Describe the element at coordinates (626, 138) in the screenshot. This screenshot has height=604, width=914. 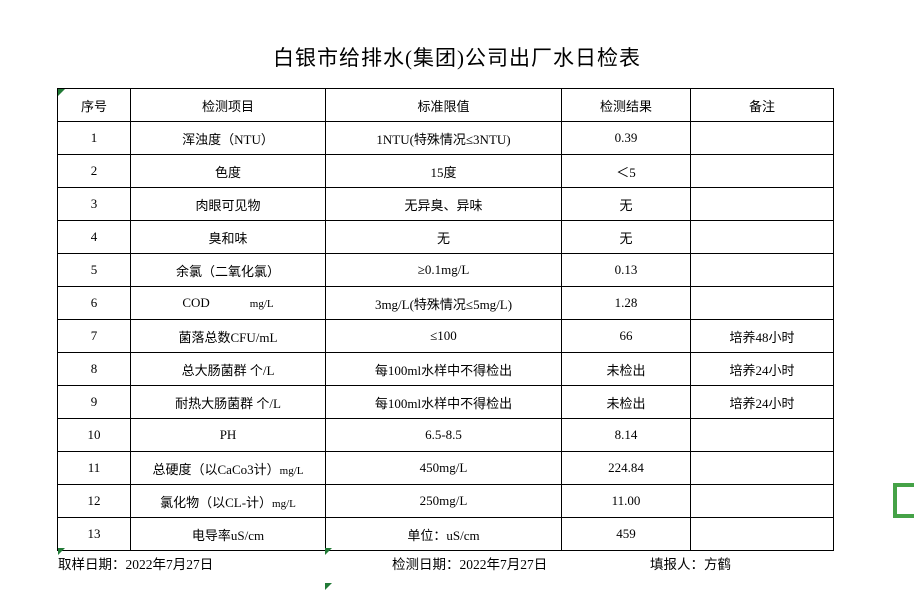
I see `cell-result-1: 0.39` at that location.